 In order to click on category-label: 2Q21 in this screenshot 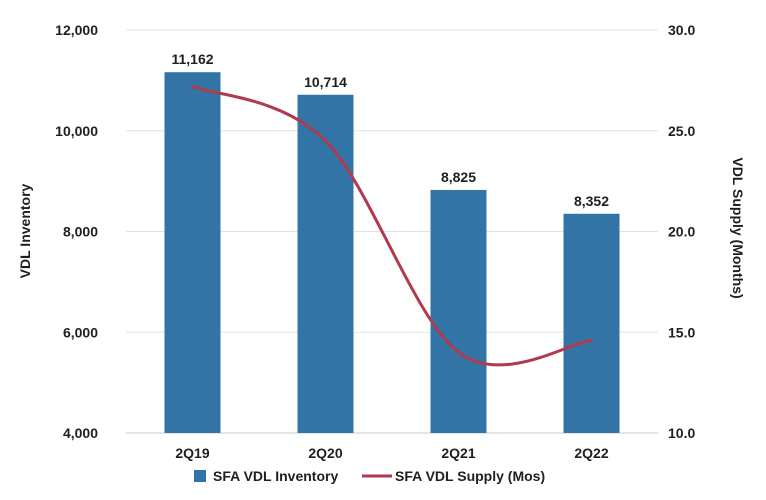, I will do `click(458, 453)`.